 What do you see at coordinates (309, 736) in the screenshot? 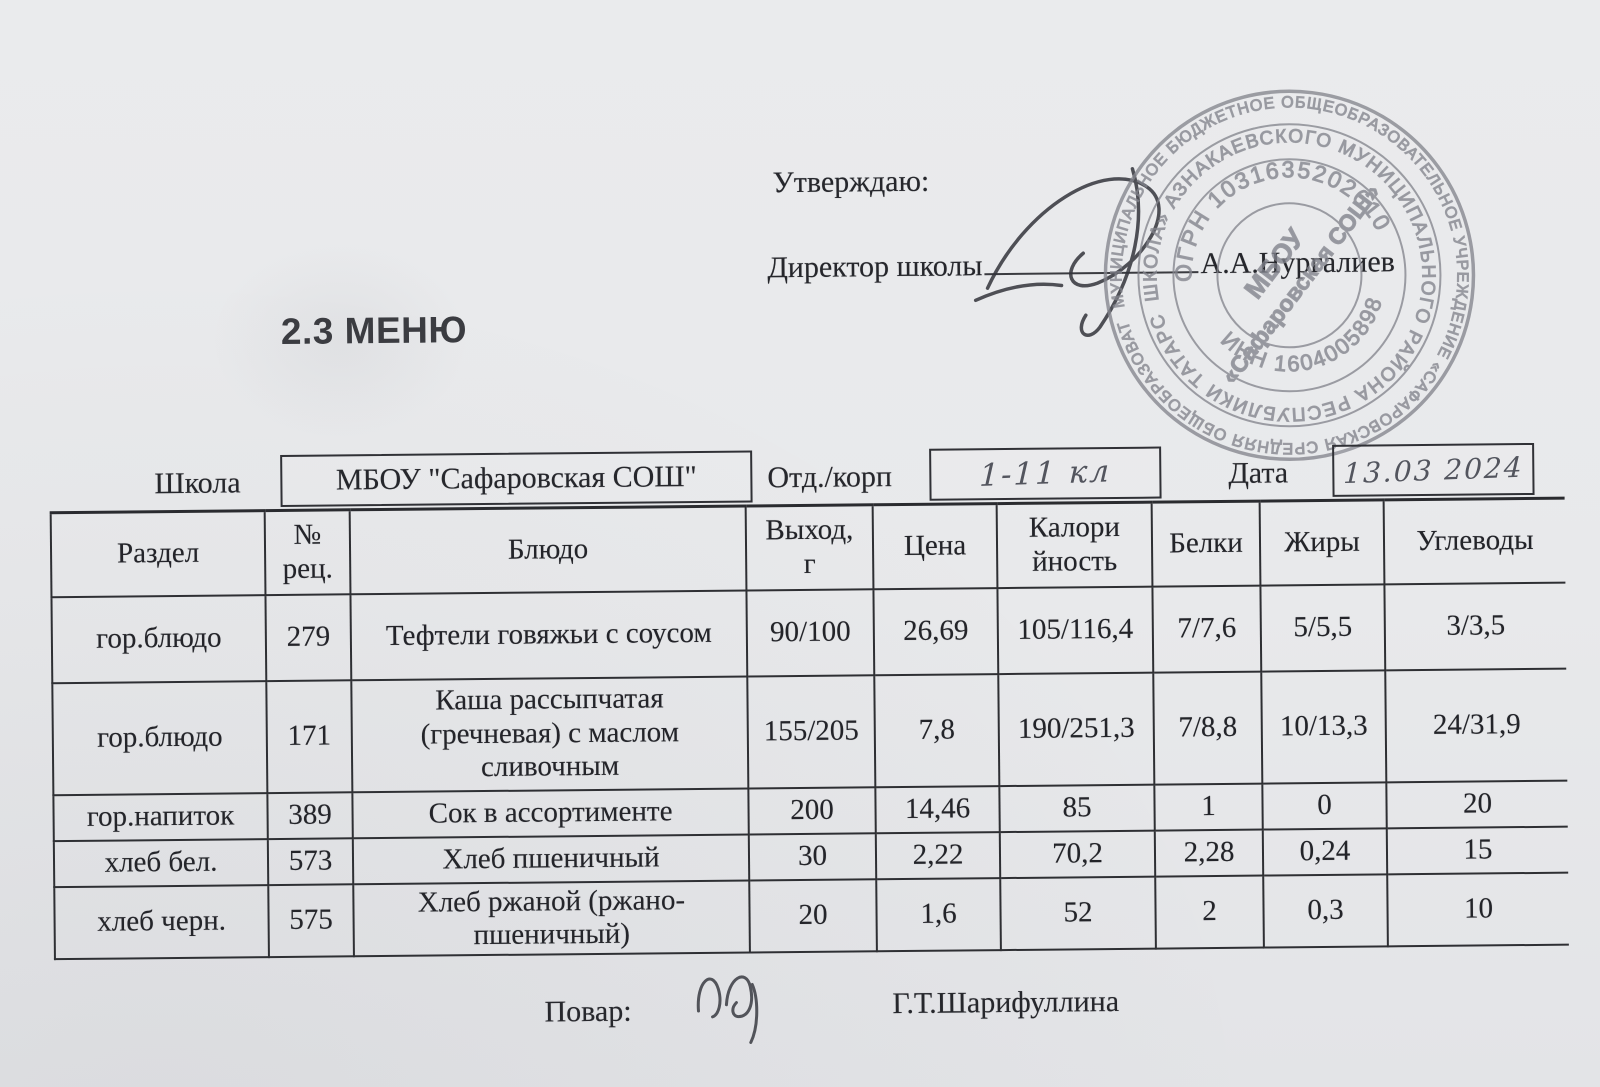
I see `menu-cell: 171` at bounding box center [309, 736].